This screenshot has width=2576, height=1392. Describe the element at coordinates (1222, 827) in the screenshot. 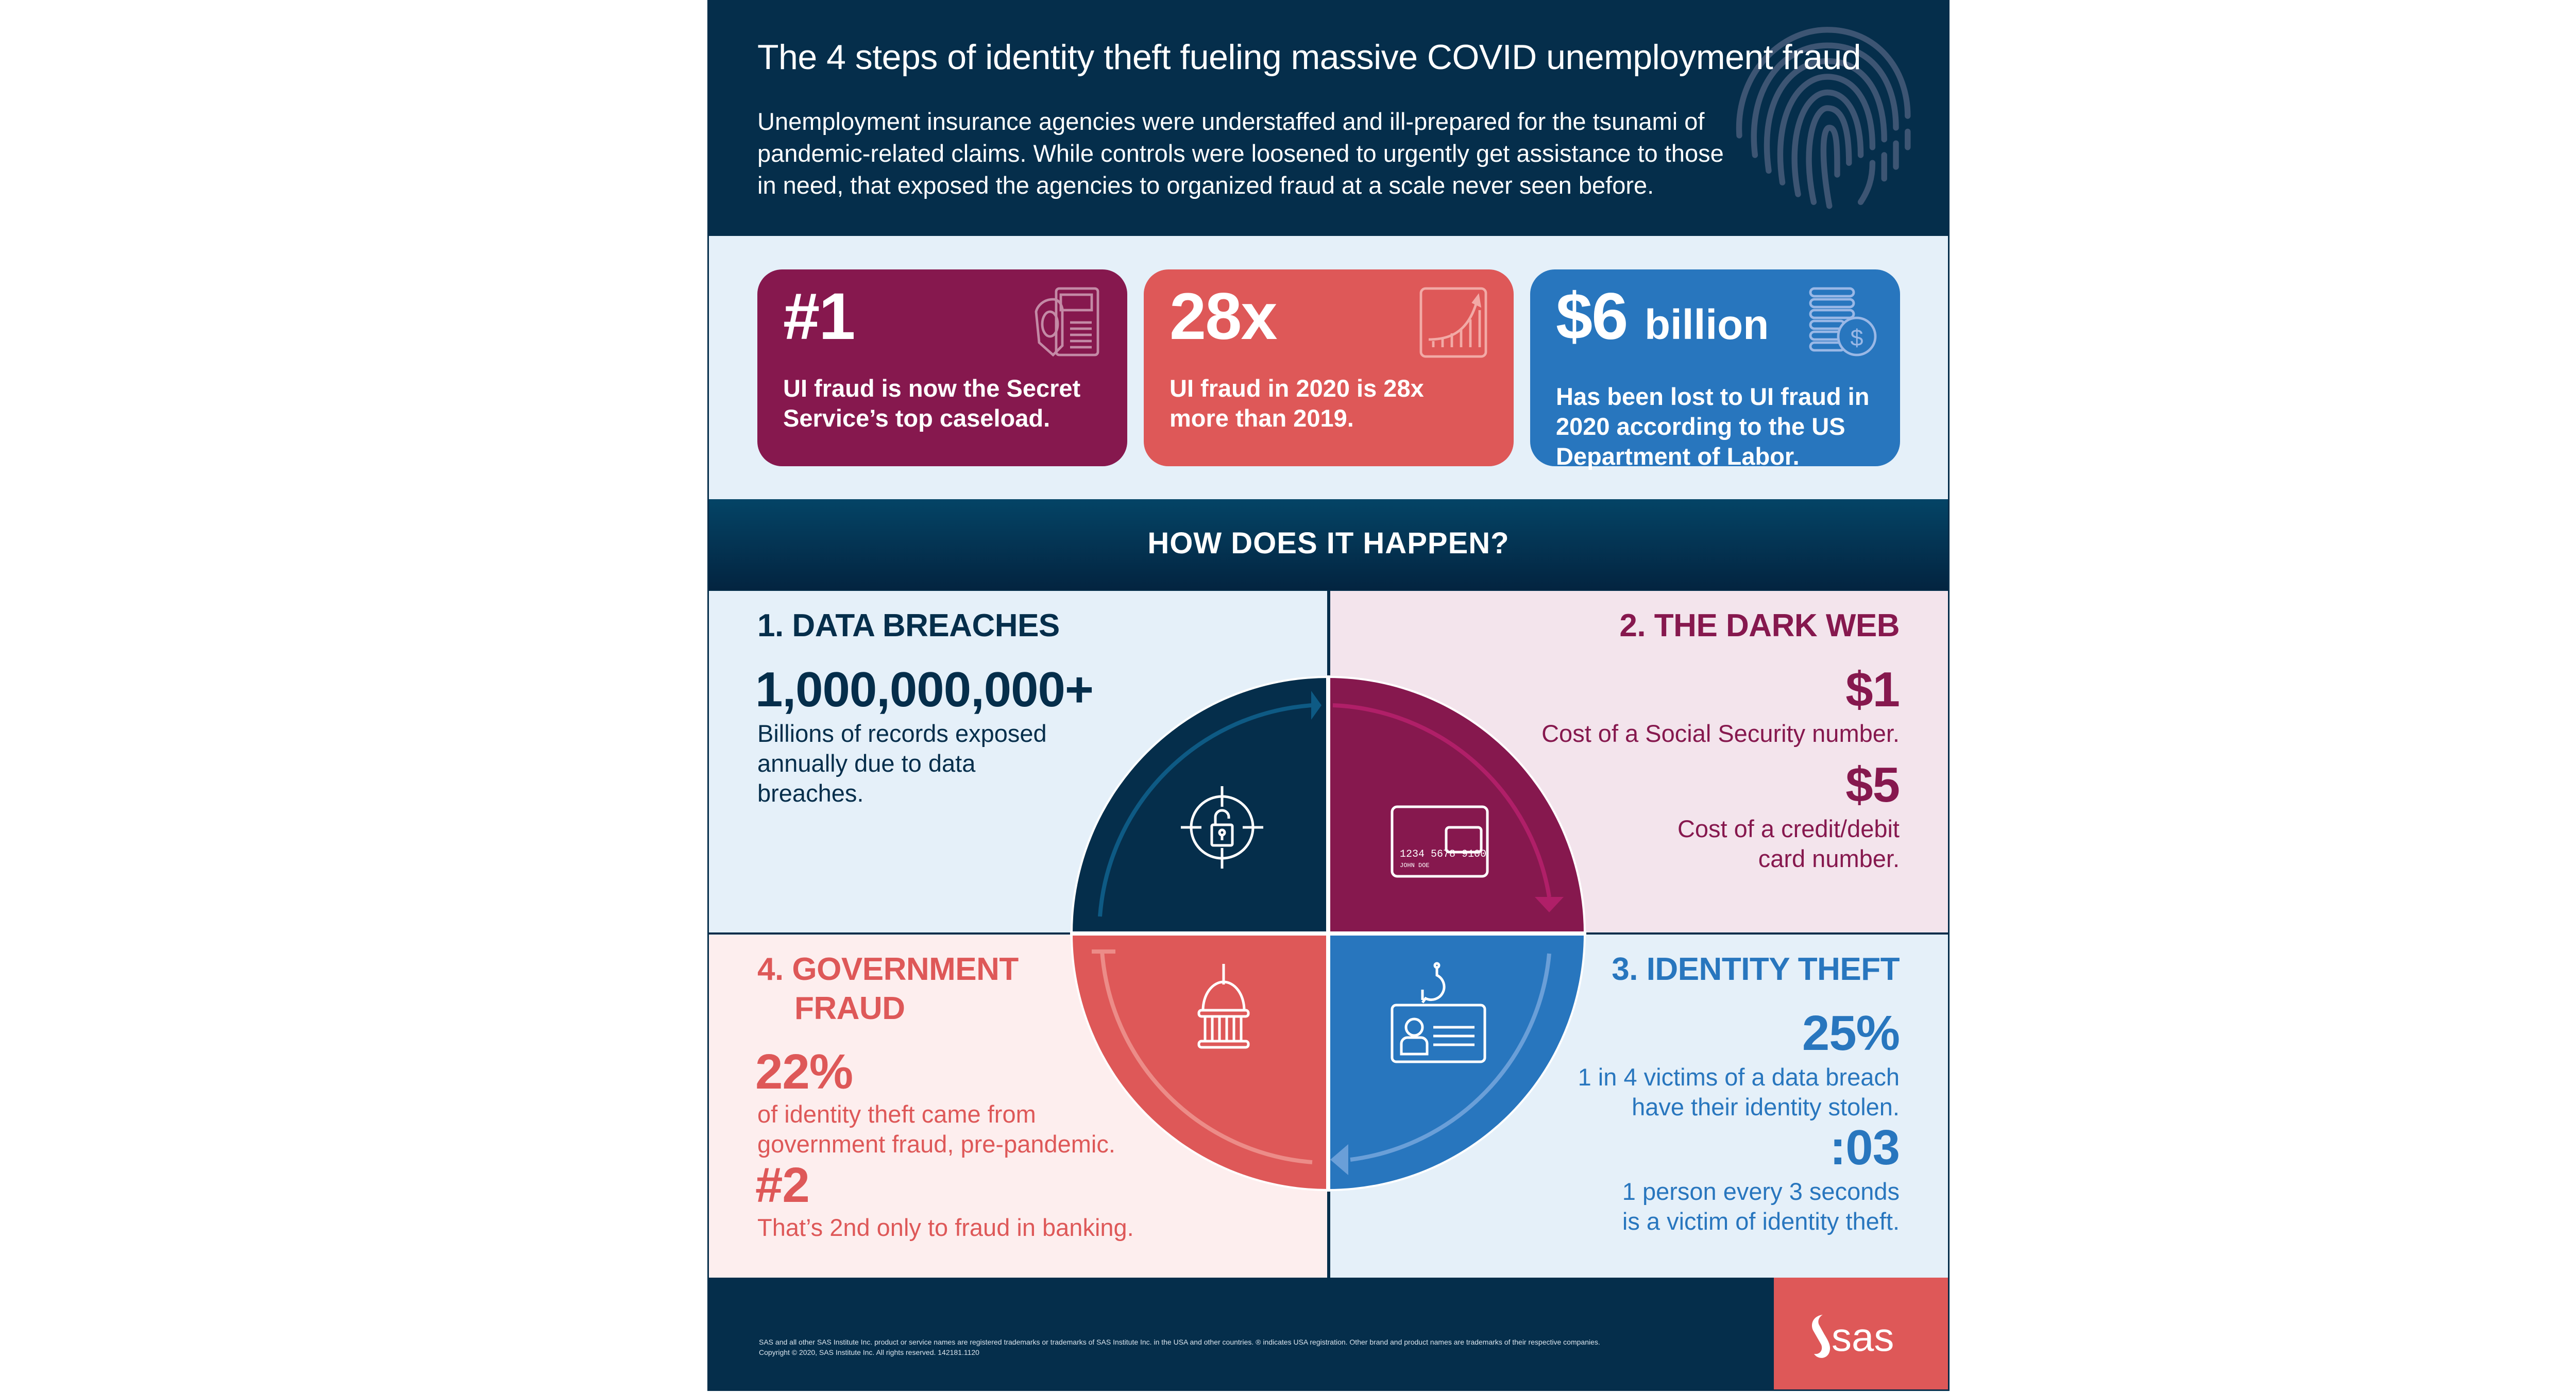

I see `unlocked-padlock-target-icon` at that location.